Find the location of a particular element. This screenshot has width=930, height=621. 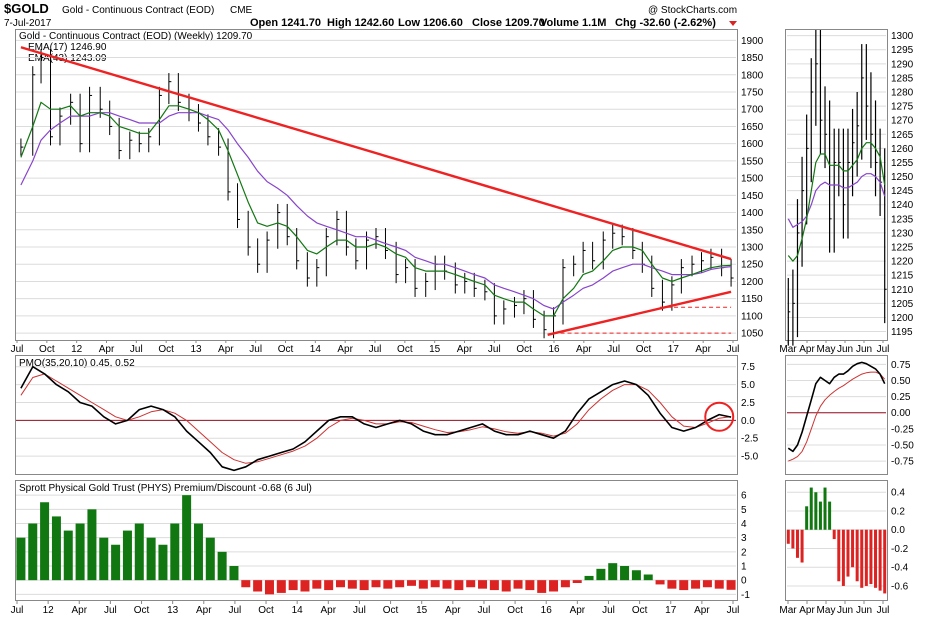

pmo-weekly-y-tick-label: -2.5 is located at coordinates (750, 439).